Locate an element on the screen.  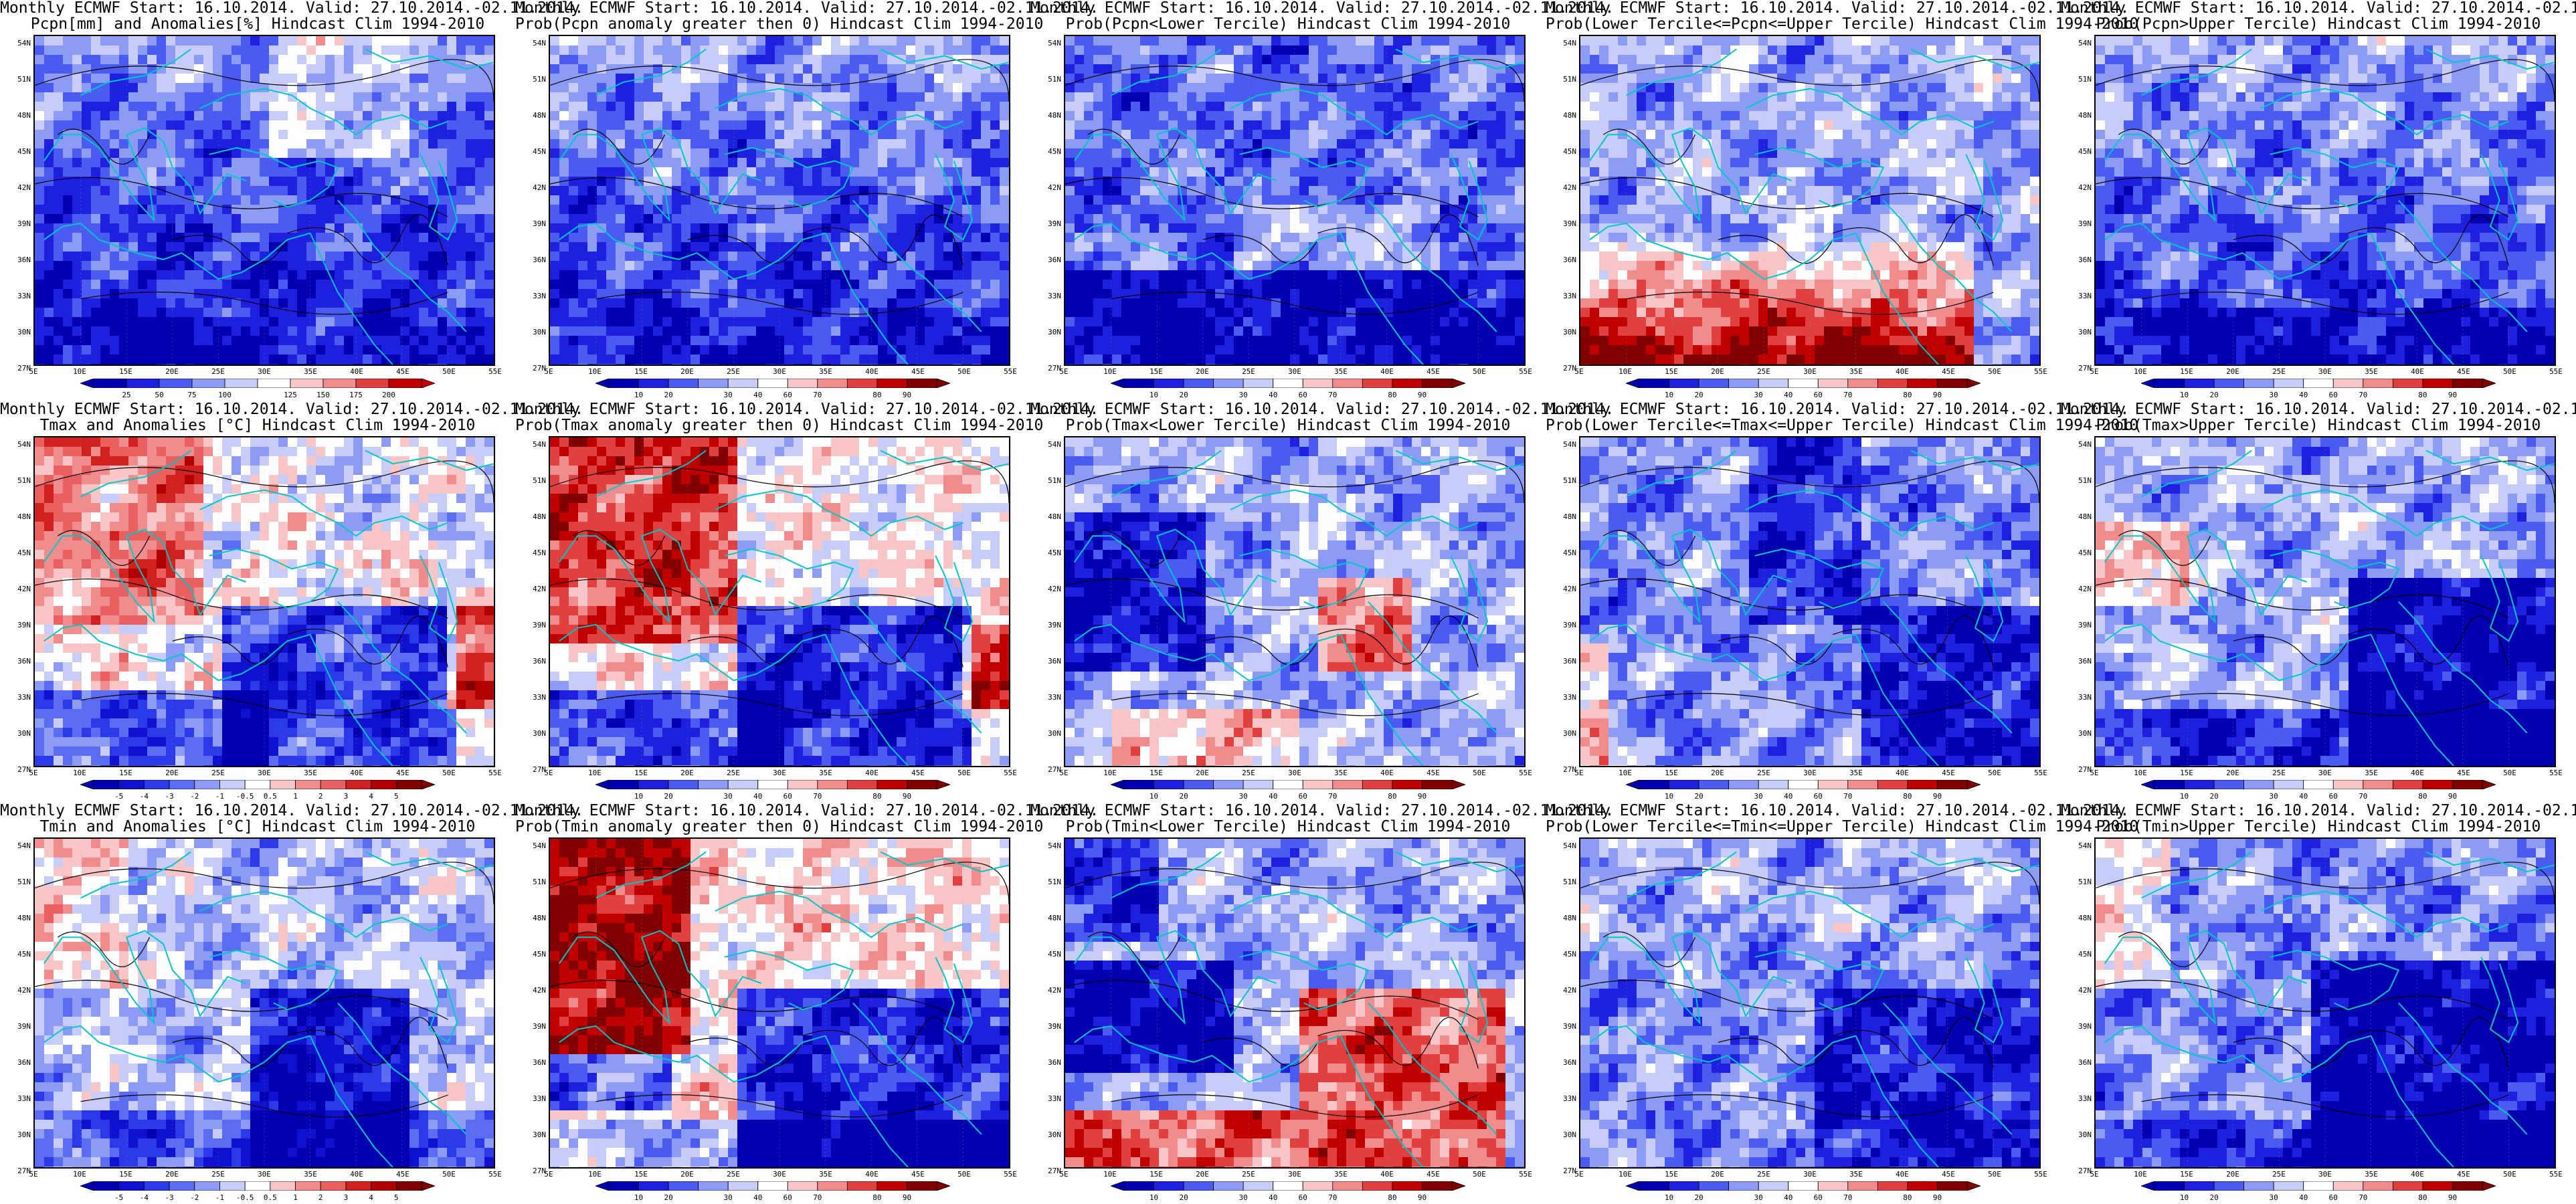
lon-label: 25E is located at coordinates (218, 371).